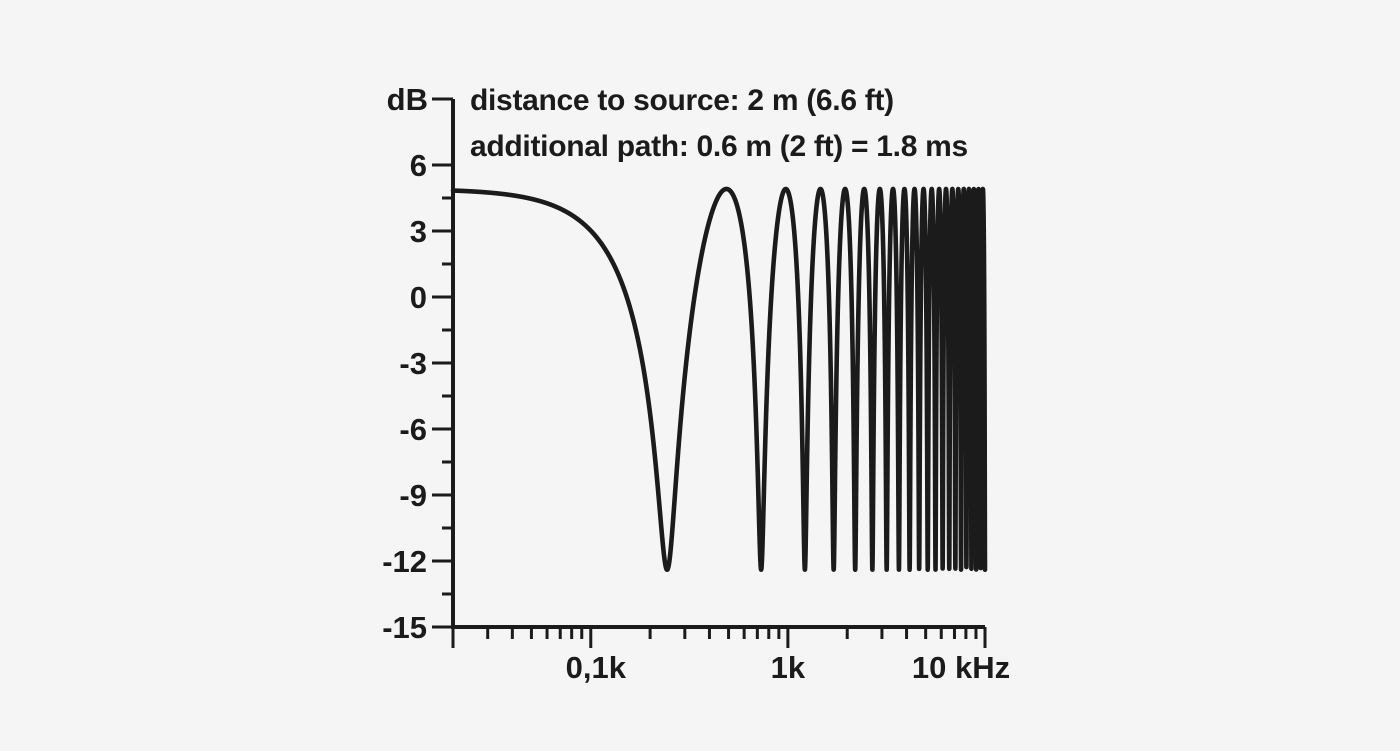  I want to click on y-tick-label: -3, so click(413, 363).